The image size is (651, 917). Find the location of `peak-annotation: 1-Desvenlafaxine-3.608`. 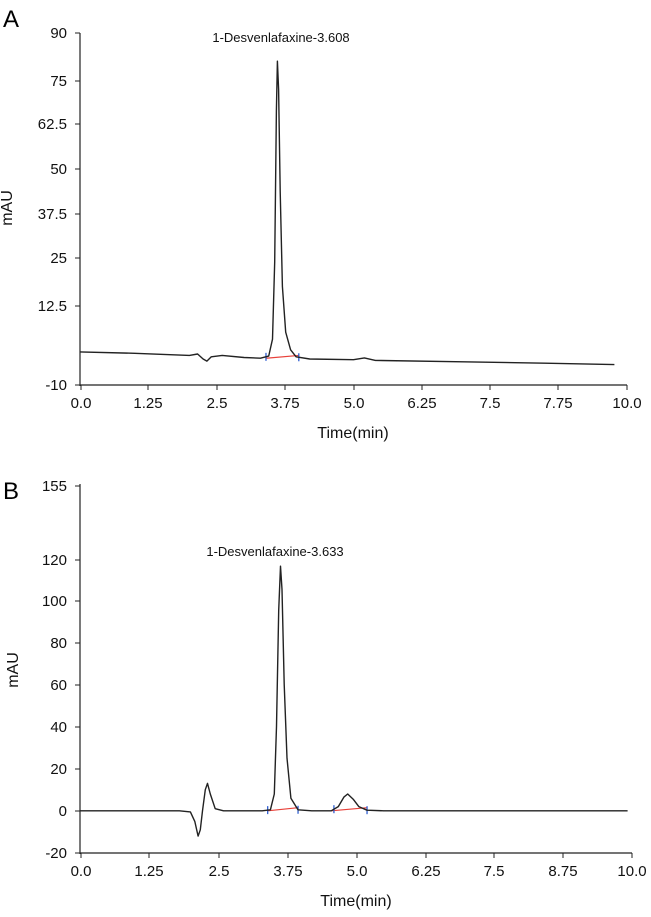

peak-annotation: 1-Desvenlafaxine-3.608 is located at coordinates (280, 37).